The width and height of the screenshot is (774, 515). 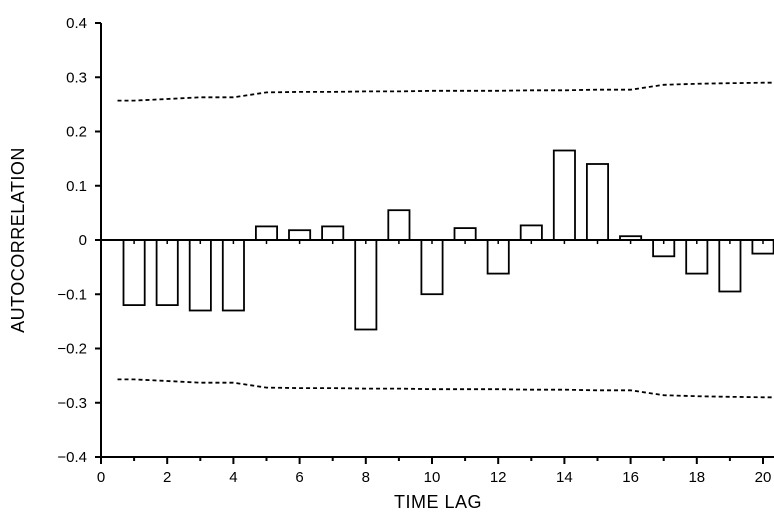 What do you see at coordinates (438, 502) in the screenshot?
I see `x-axis-title: TIME LAG` at bounding box center [438, 502].